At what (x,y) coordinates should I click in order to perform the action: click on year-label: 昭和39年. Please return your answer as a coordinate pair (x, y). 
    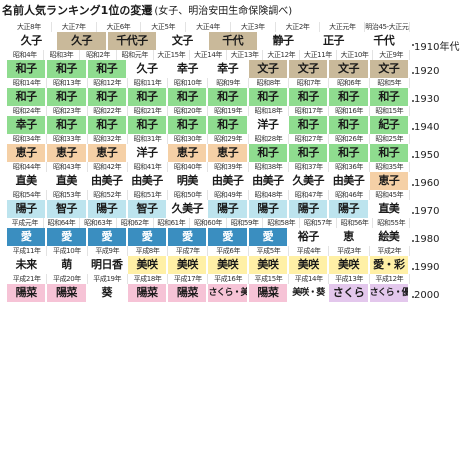
    Looking at the image, I should click on (228, 167).